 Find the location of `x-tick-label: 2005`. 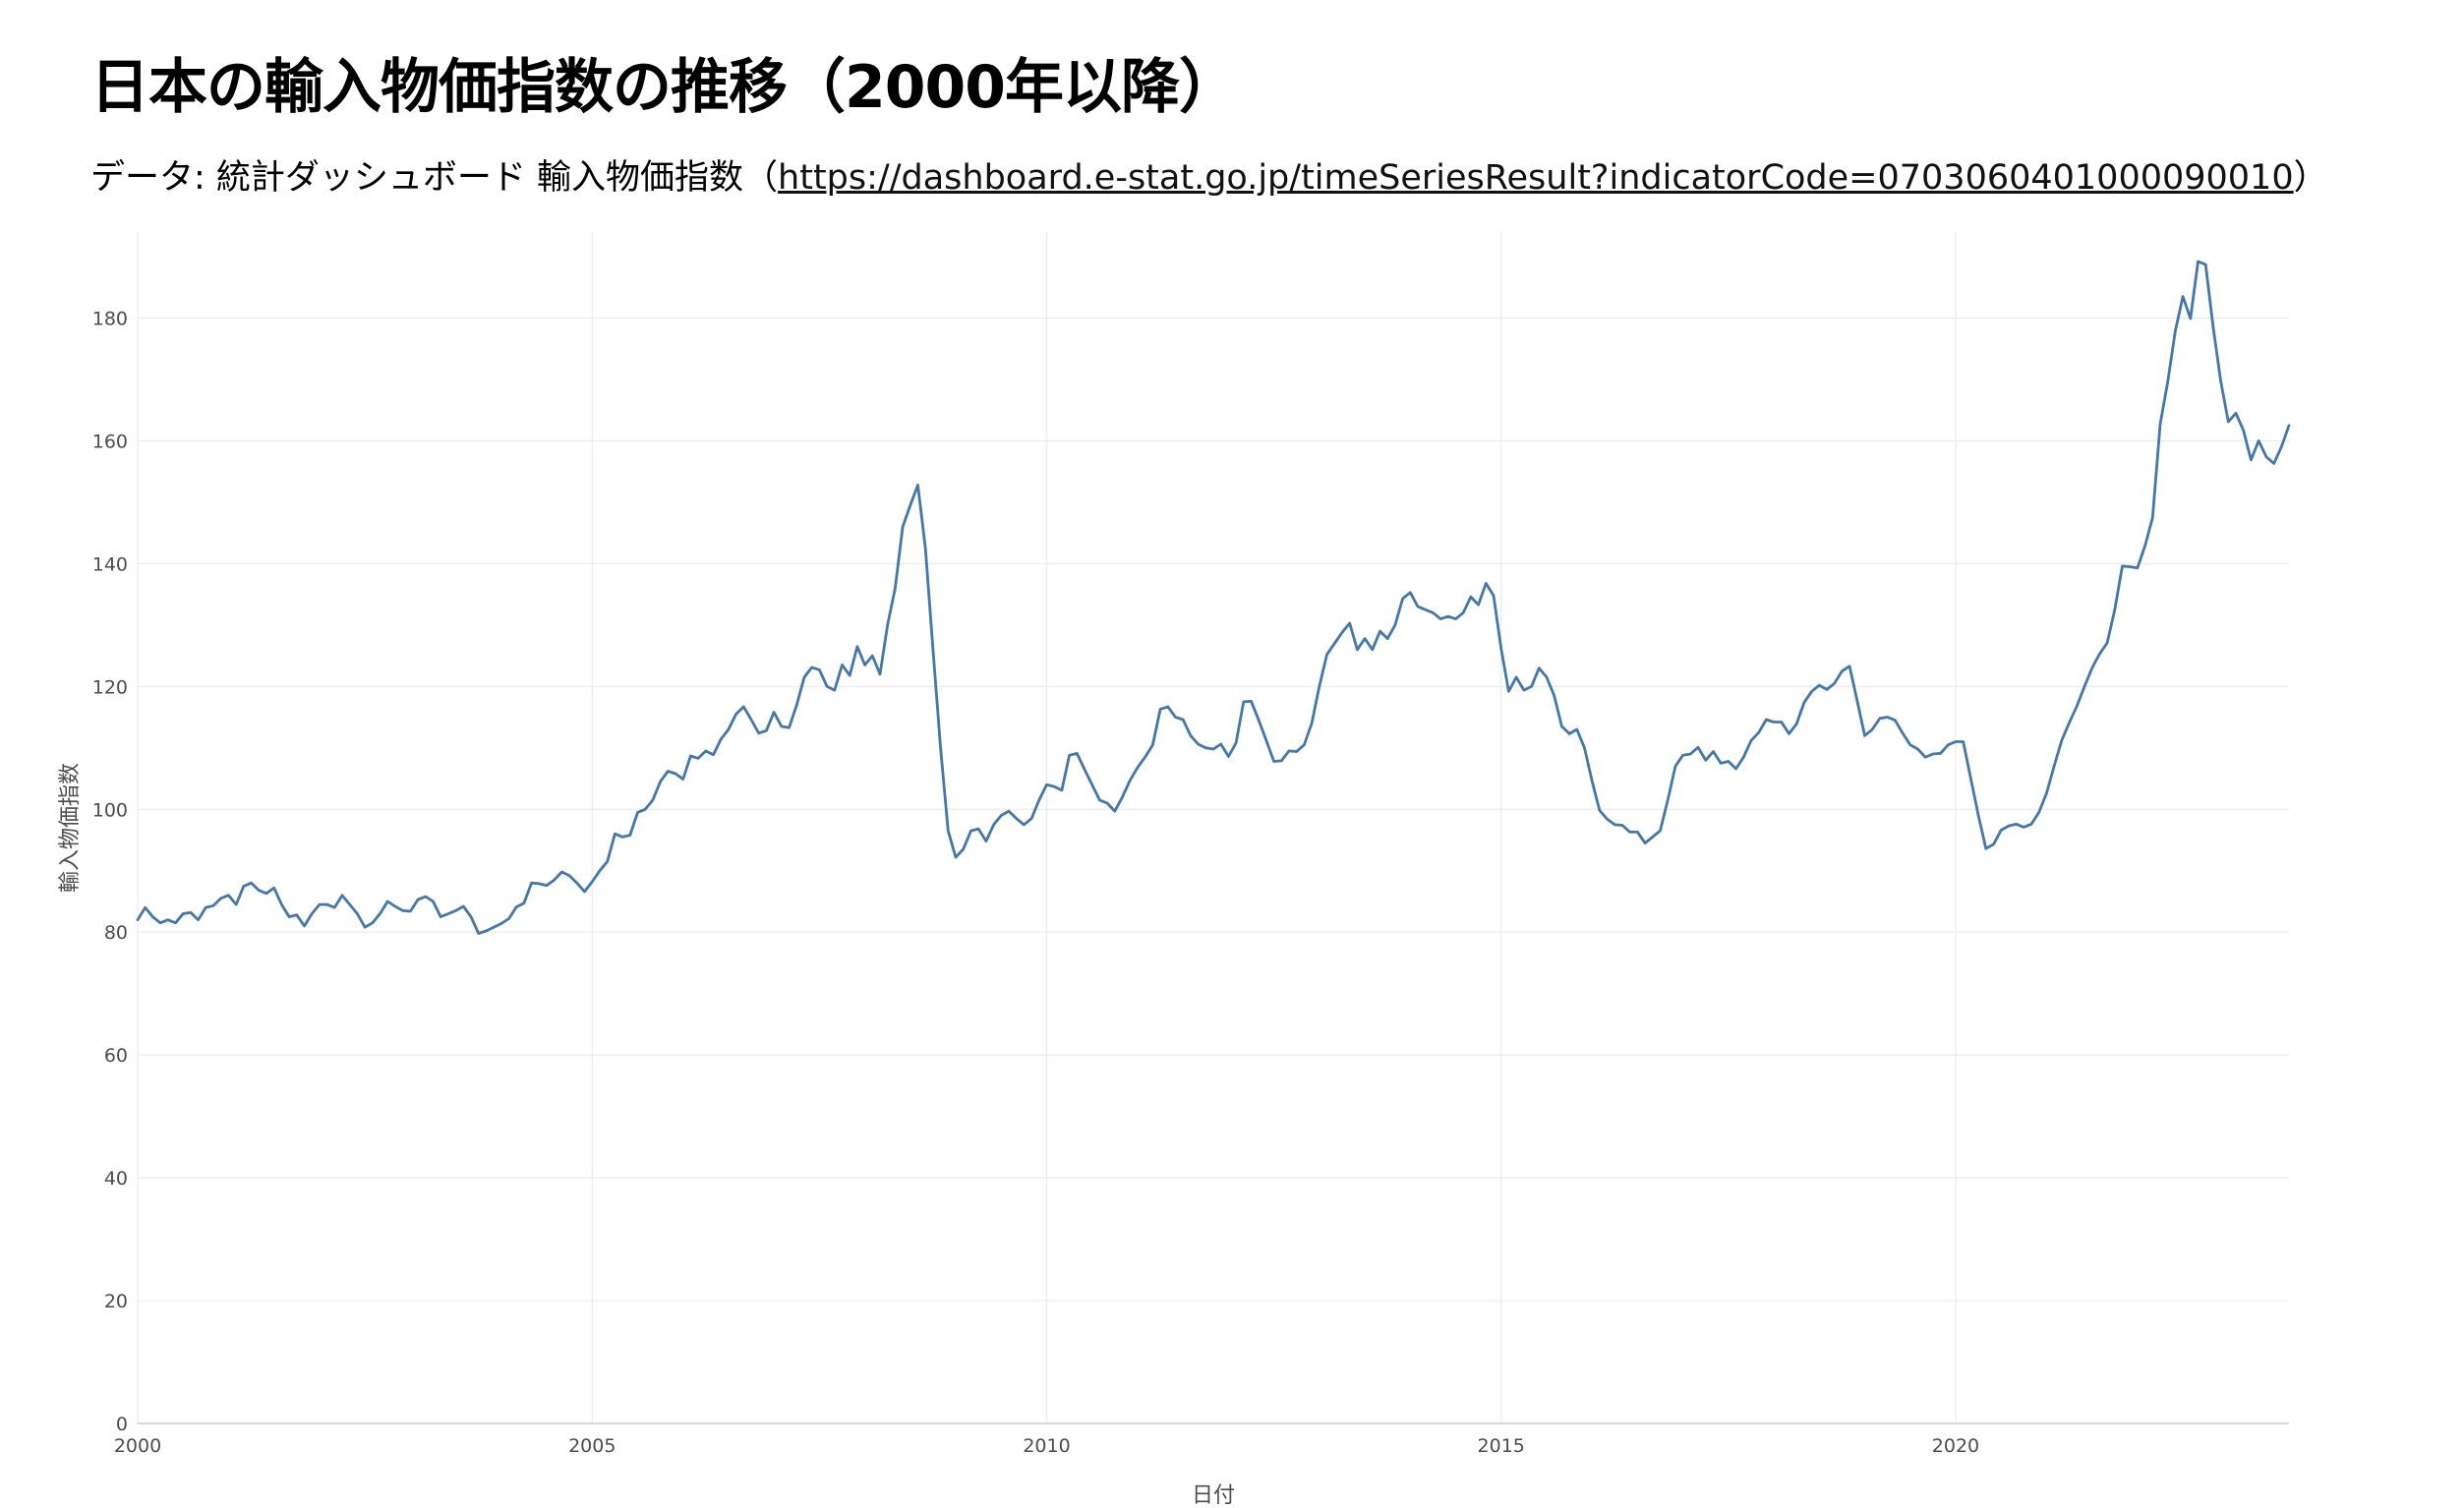

x-tick-label: 2005 is located at coordinates (592, 1446).